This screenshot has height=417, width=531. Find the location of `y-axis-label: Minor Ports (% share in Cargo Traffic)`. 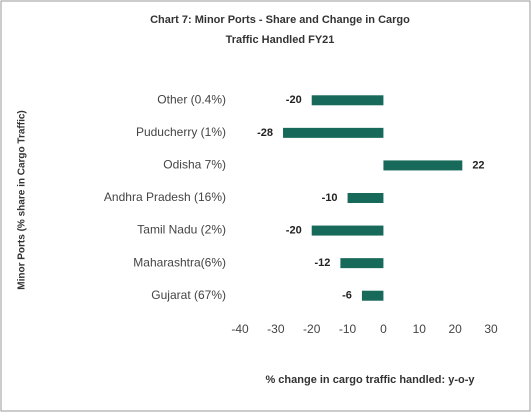

y-axis-label: Minor Ports (% share in Cargo Traffic) is located at coordinates (22, 199).